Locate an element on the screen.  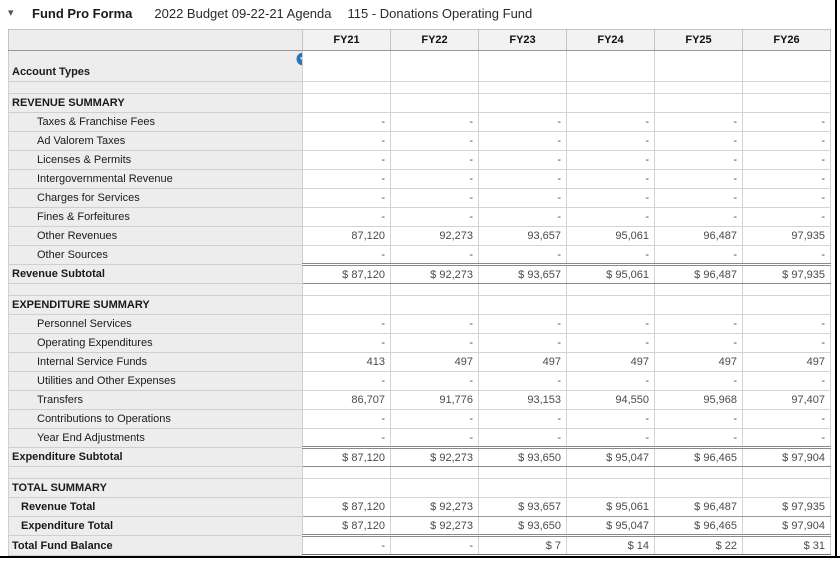
value-cell: $ 96,465 is located at coordinates (698, 456).